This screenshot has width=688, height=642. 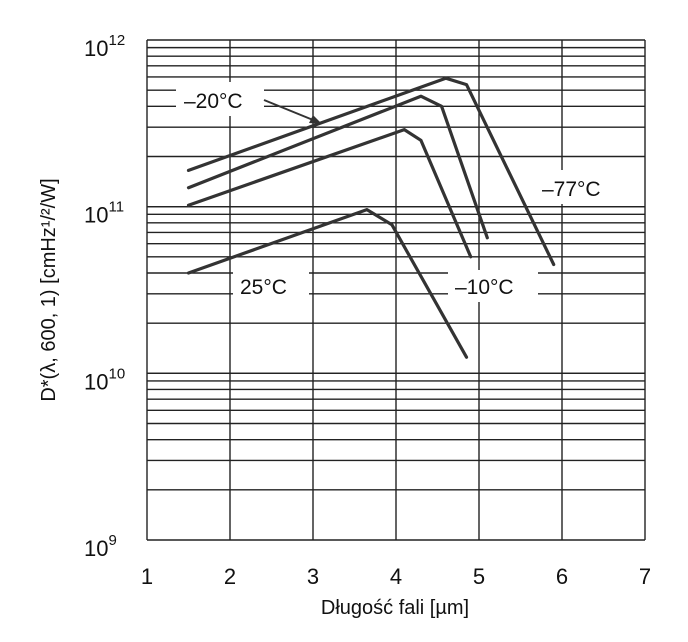 What do you see at coordinates (479, 576) in the screenshot?
I see `x-tick-label: 5` at bounding box center [479, 576].